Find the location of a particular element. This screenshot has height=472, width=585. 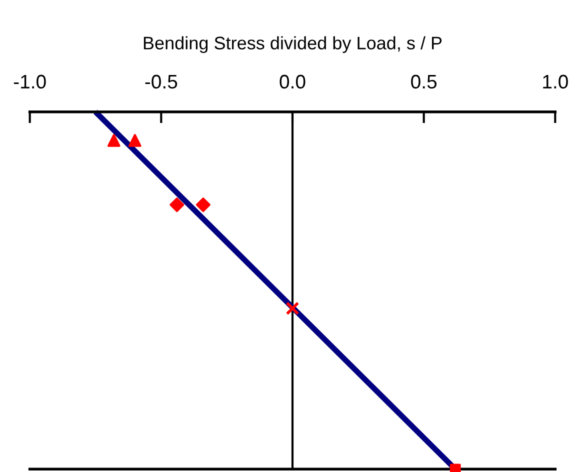

x-tick-label: -0.5 is located at coordinates (161, 81).